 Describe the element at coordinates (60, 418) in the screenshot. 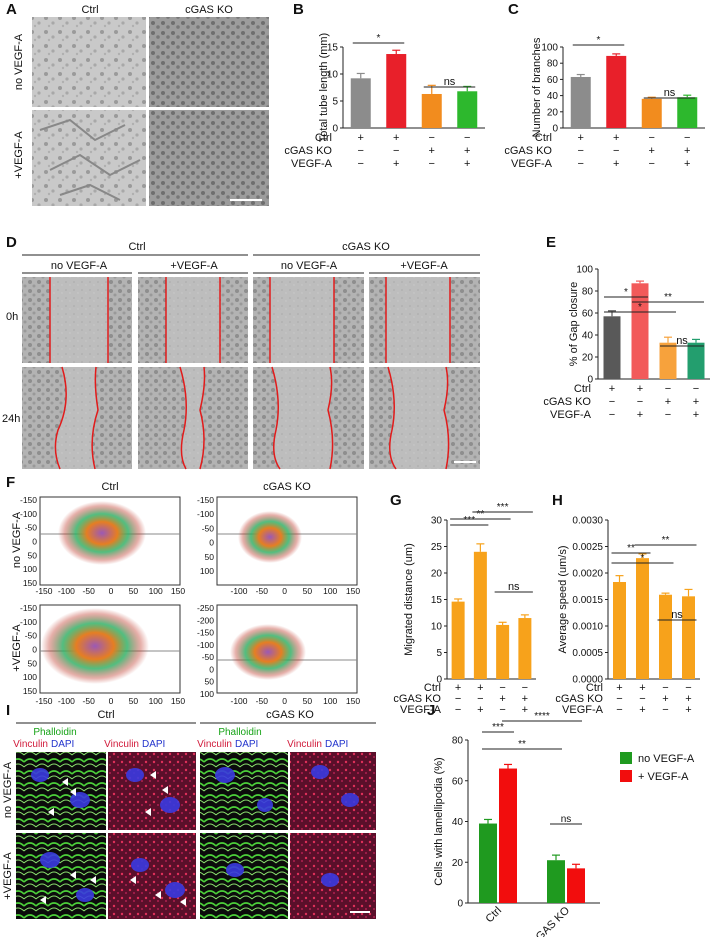

I see `wound-edge-left` at that location.